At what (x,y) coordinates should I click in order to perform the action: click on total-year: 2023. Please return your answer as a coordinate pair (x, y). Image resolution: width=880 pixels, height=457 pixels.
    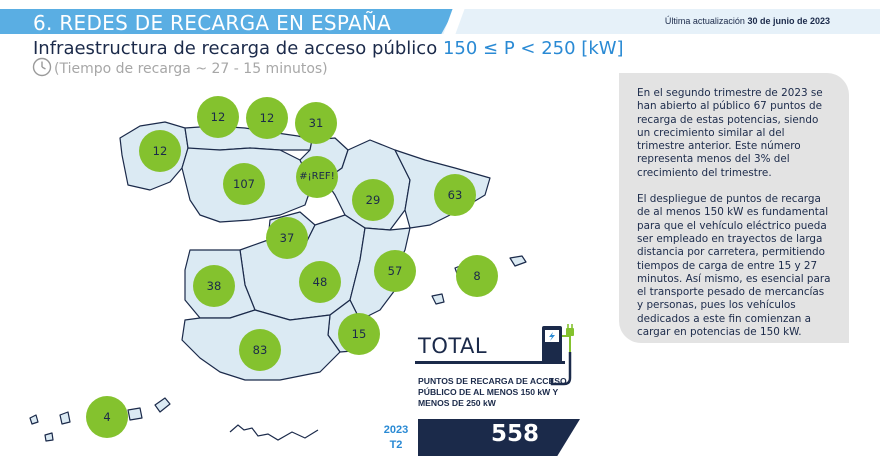
    Looking at the image, I should click on (396, 430).